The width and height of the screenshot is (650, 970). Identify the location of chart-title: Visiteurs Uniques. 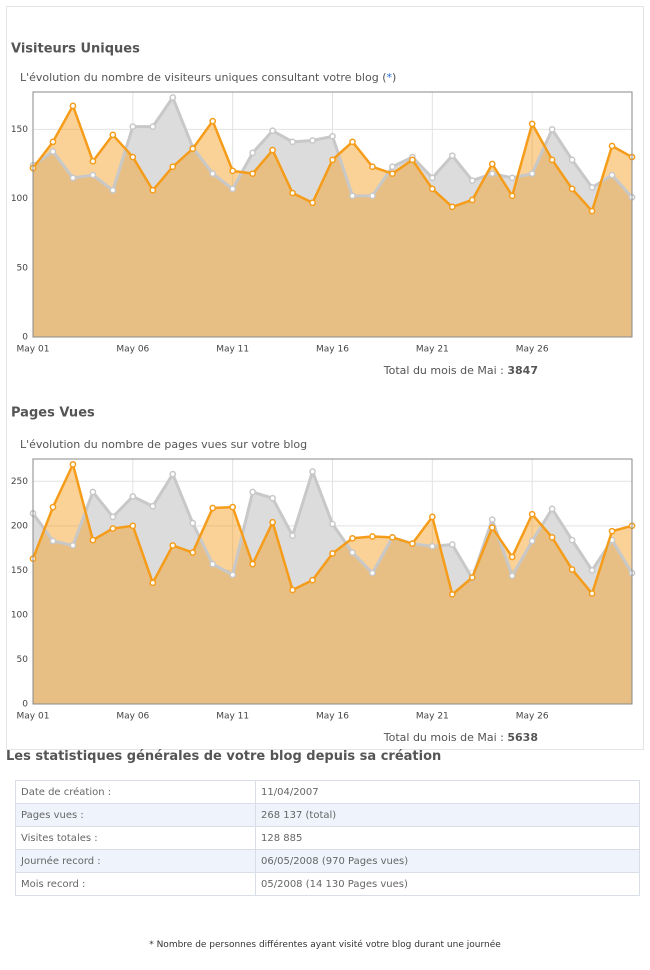
(75, 49).